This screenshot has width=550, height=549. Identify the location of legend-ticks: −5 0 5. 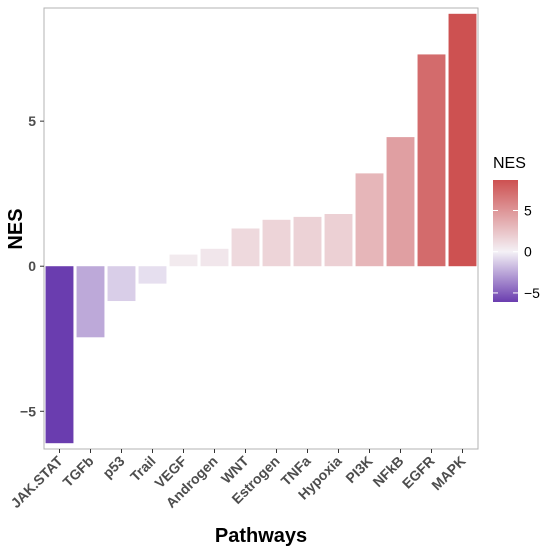
(516, 252).